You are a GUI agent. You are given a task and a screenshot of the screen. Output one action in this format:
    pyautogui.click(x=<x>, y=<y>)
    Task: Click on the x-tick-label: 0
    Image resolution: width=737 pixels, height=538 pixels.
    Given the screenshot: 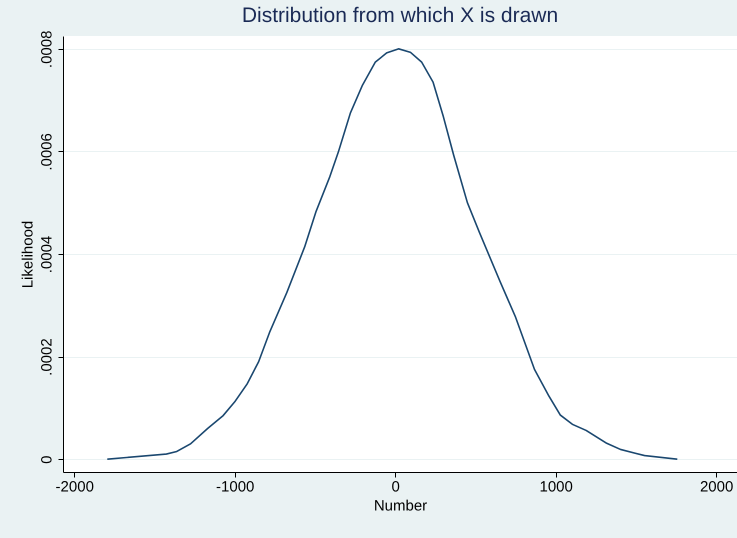 What is the action you would take?
    pyautogui.click(x=396, y=487)
    